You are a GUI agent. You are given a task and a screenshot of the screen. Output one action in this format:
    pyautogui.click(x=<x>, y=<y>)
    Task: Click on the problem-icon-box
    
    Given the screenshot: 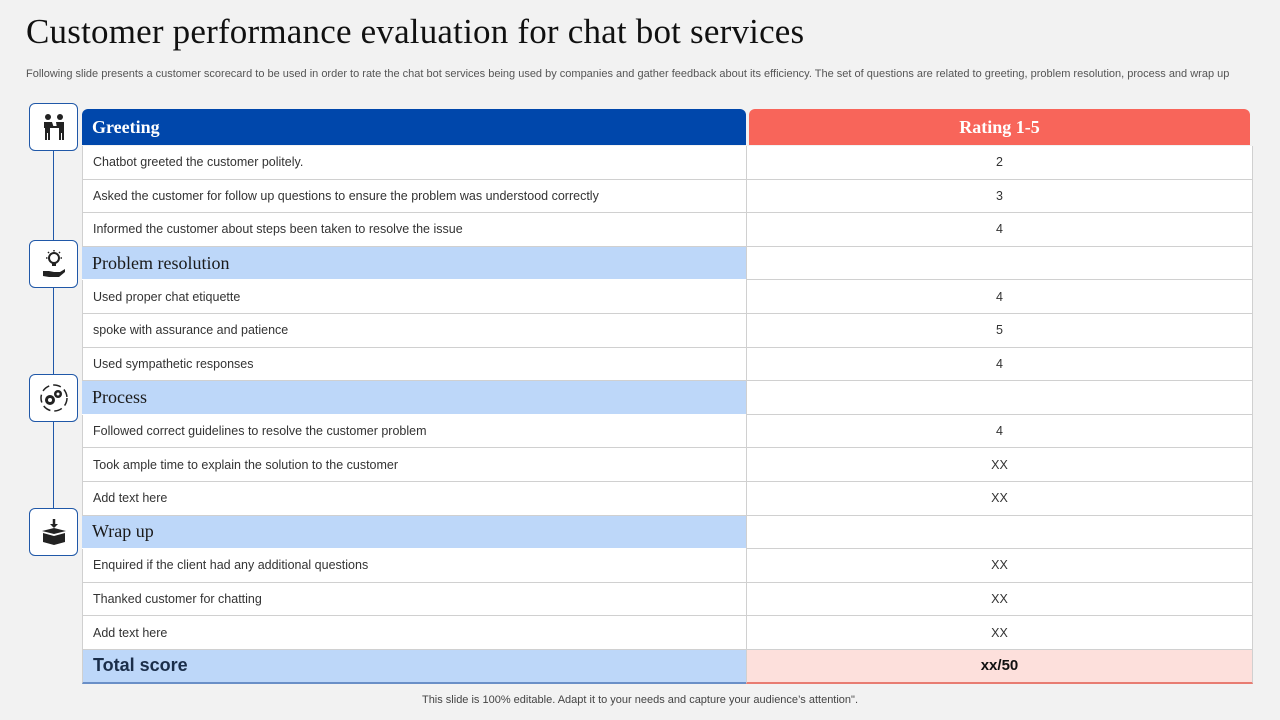 What is the action you would take?
    pyautogui.click(x=53, y=264)
    